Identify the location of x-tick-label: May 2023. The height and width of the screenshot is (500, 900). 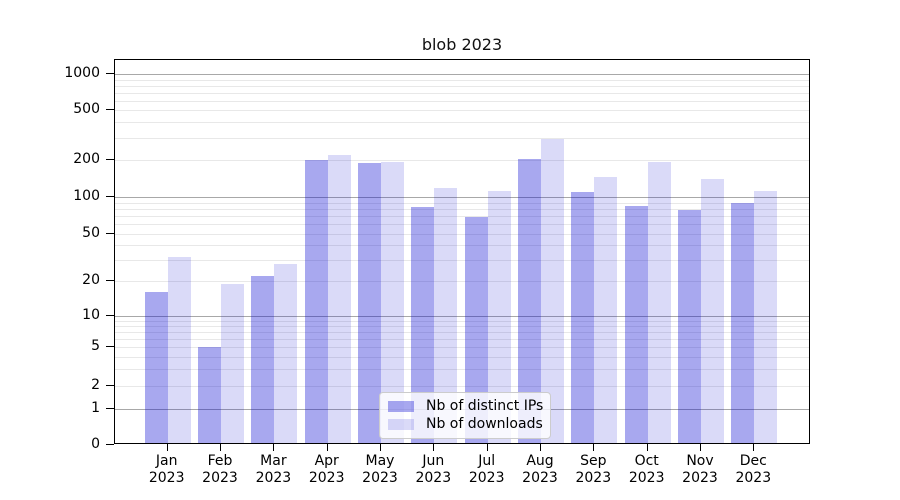
(380, 469).